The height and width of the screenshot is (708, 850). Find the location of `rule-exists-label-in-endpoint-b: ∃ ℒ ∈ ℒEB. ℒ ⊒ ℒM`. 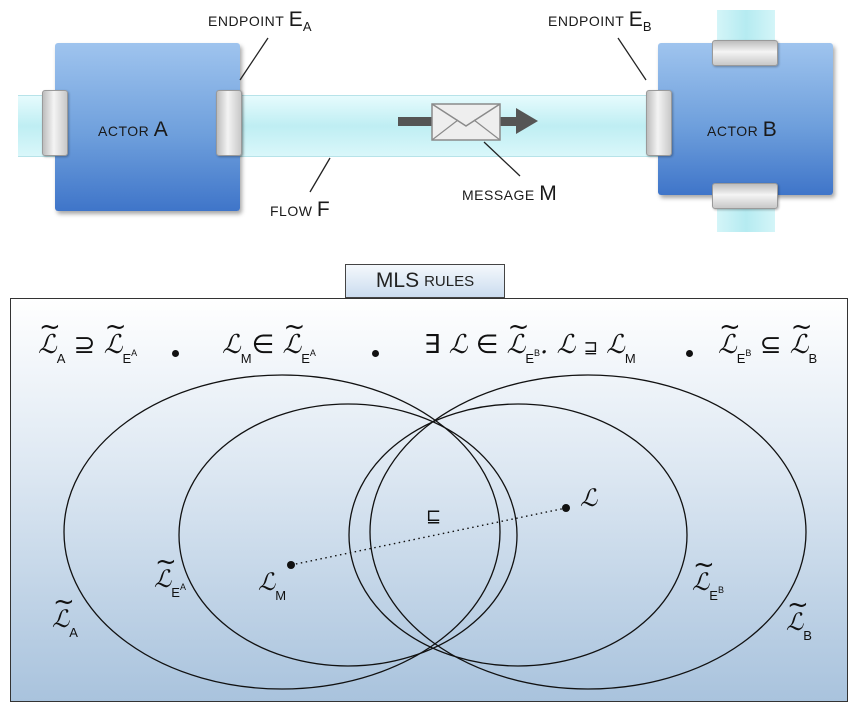

rule-exists-label-in-endpoint-b: ∃ ℒ ∈ ℒEB. ℒ ⊒ ℒM is located at coordinates (530, 339).